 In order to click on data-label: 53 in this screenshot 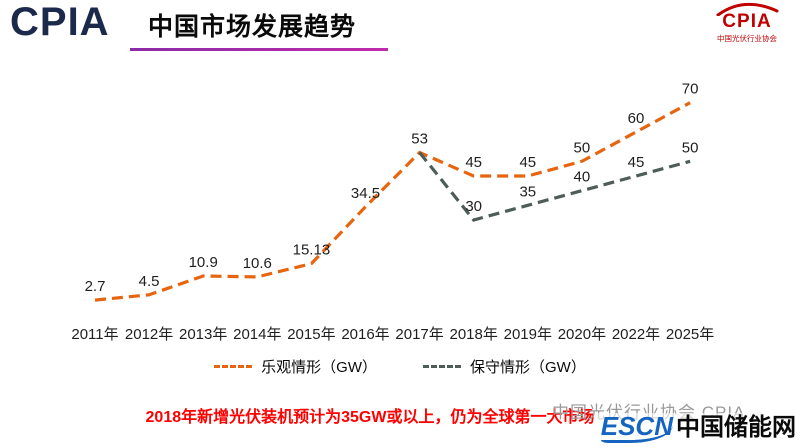, I will do `click(419, 139)`.